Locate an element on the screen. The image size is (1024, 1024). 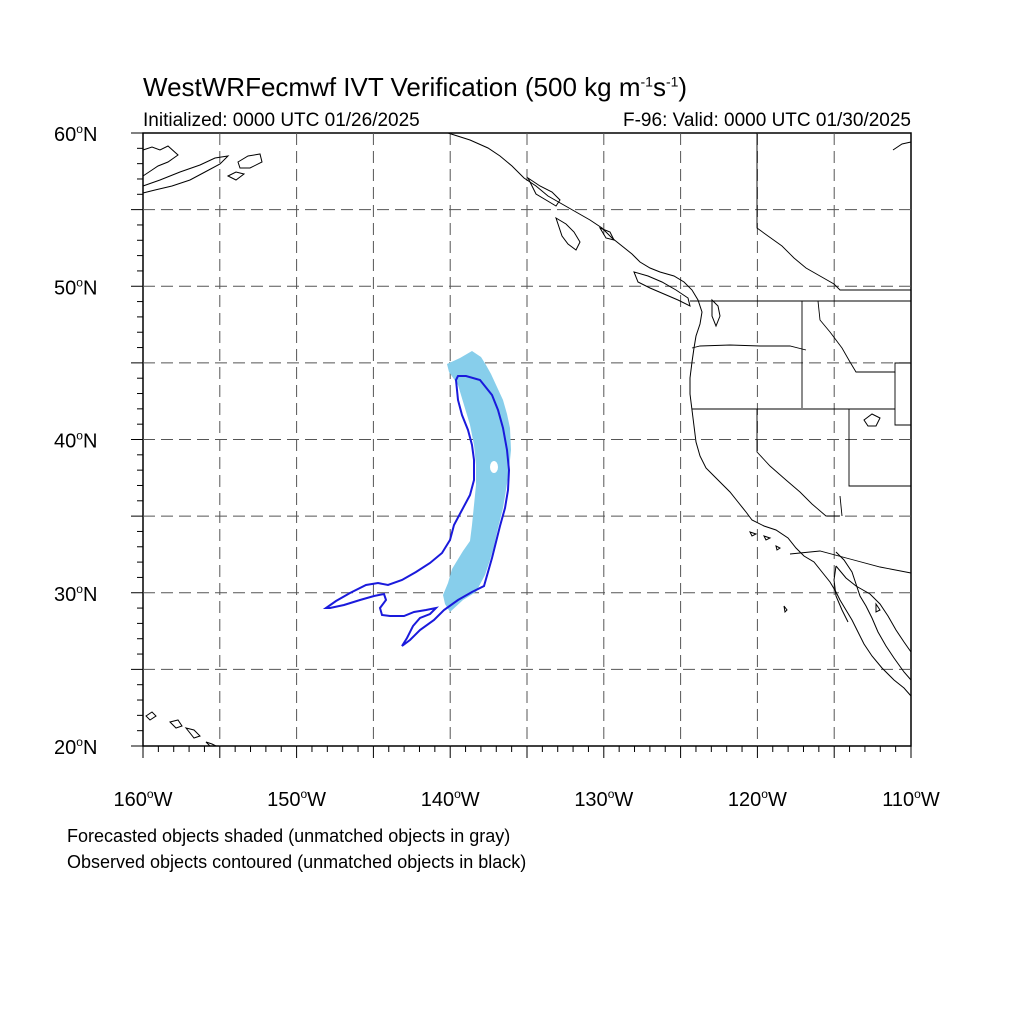
lat-label: 40oN is located at coordinates (75, 441).